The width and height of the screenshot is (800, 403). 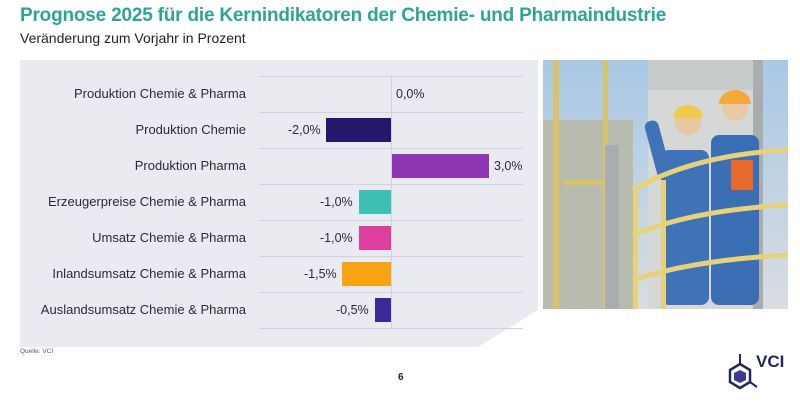 What do you see at coordinates (143, 309) in the screenshot?
I see `category-label: Auslandsumsatz Chemie & Pharma` at bounding box center [143, 309].